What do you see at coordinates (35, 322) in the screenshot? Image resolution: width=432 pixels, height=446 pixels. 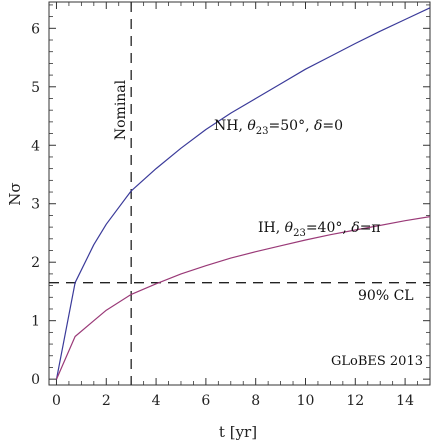 I see `y-tick-label: 1` at bounding box center [35, 322].